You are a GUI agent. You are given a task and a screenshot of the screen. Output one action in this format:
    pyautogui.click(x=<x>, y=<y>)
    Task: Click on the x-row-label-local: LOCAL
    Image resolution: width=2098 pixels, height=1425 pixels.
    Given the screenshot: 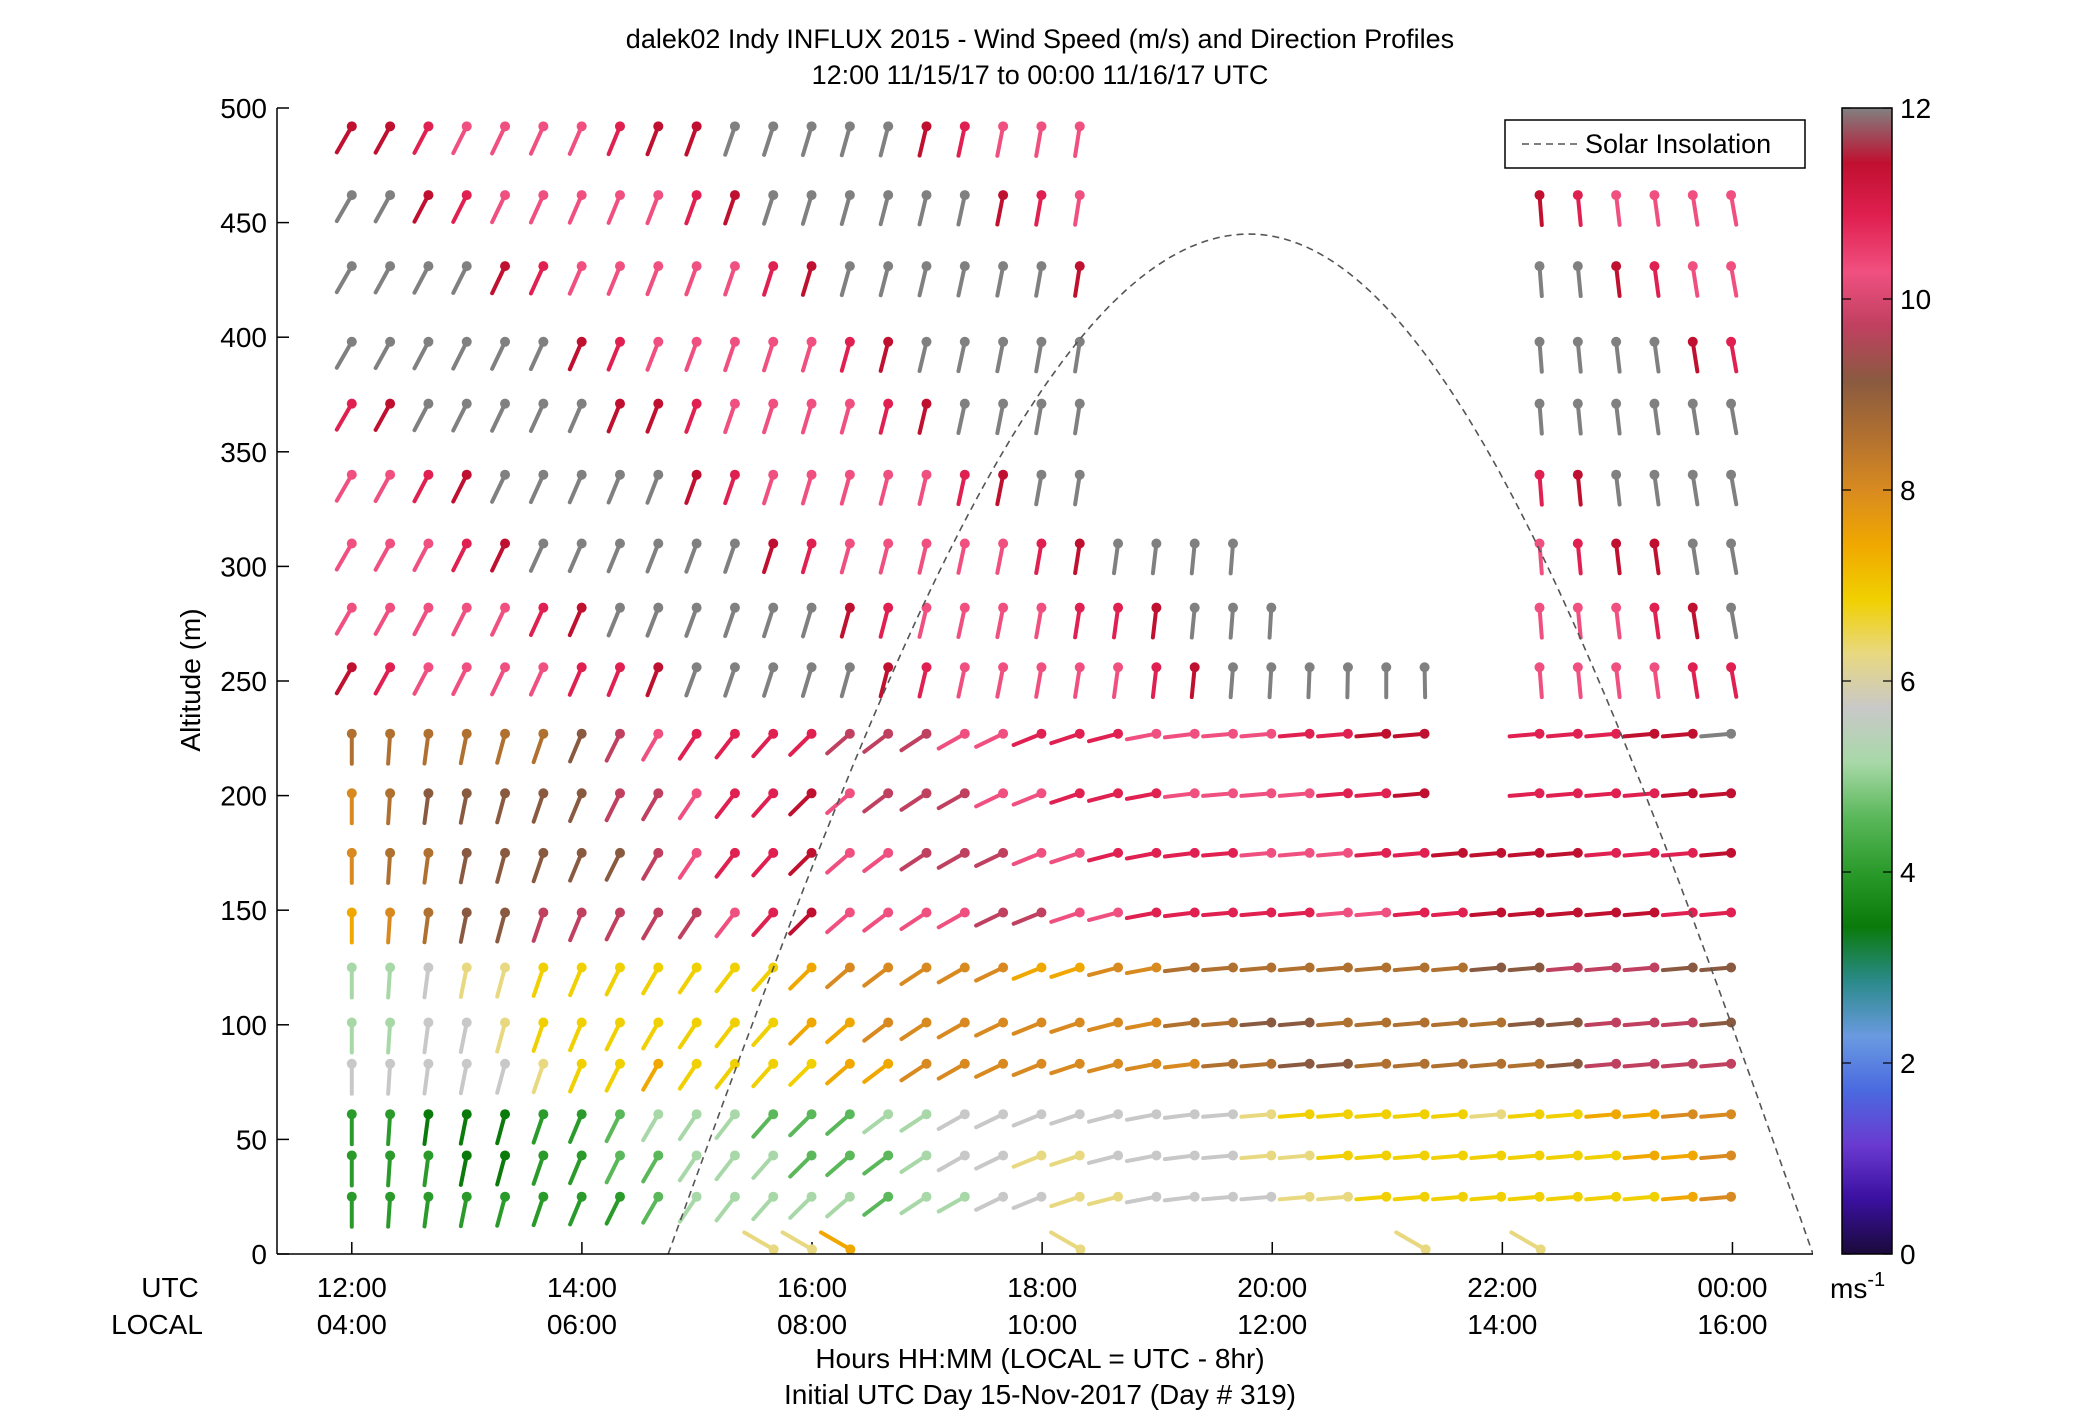 What is the action you would take?
    pyautogui.click(x=157, y=1324)
    